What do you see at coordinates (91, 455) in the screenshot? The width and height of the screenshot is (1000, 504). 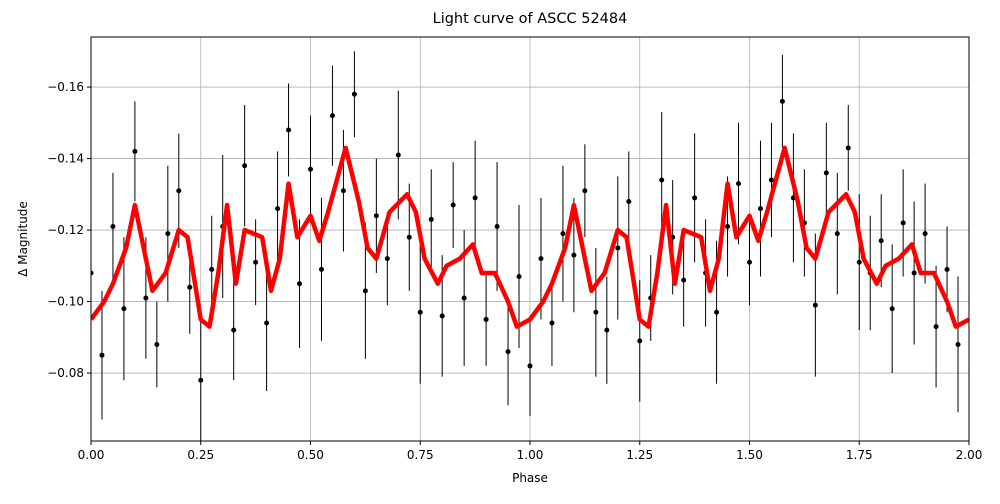 I see `x-tick-label: 0.00` at bounding box center [91, 455].